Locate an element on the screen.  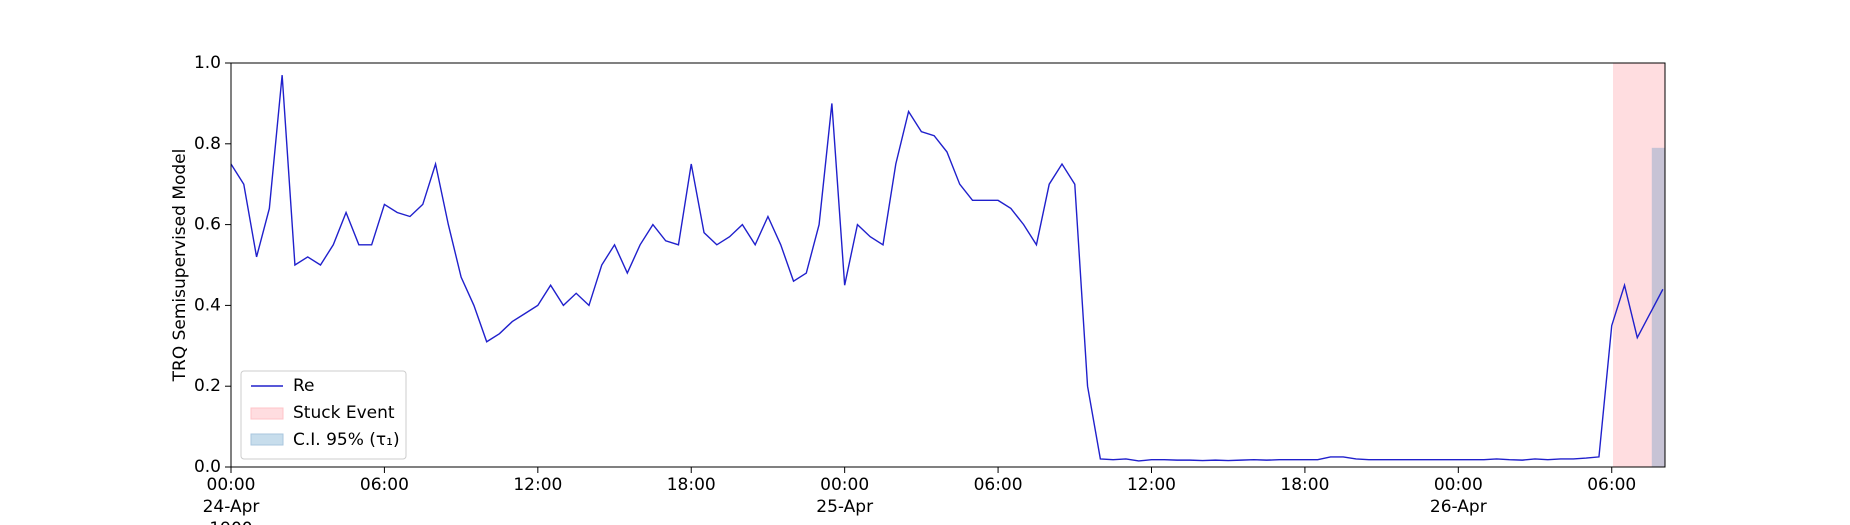
stuck-event-span is located at coordinates (1639, 265).